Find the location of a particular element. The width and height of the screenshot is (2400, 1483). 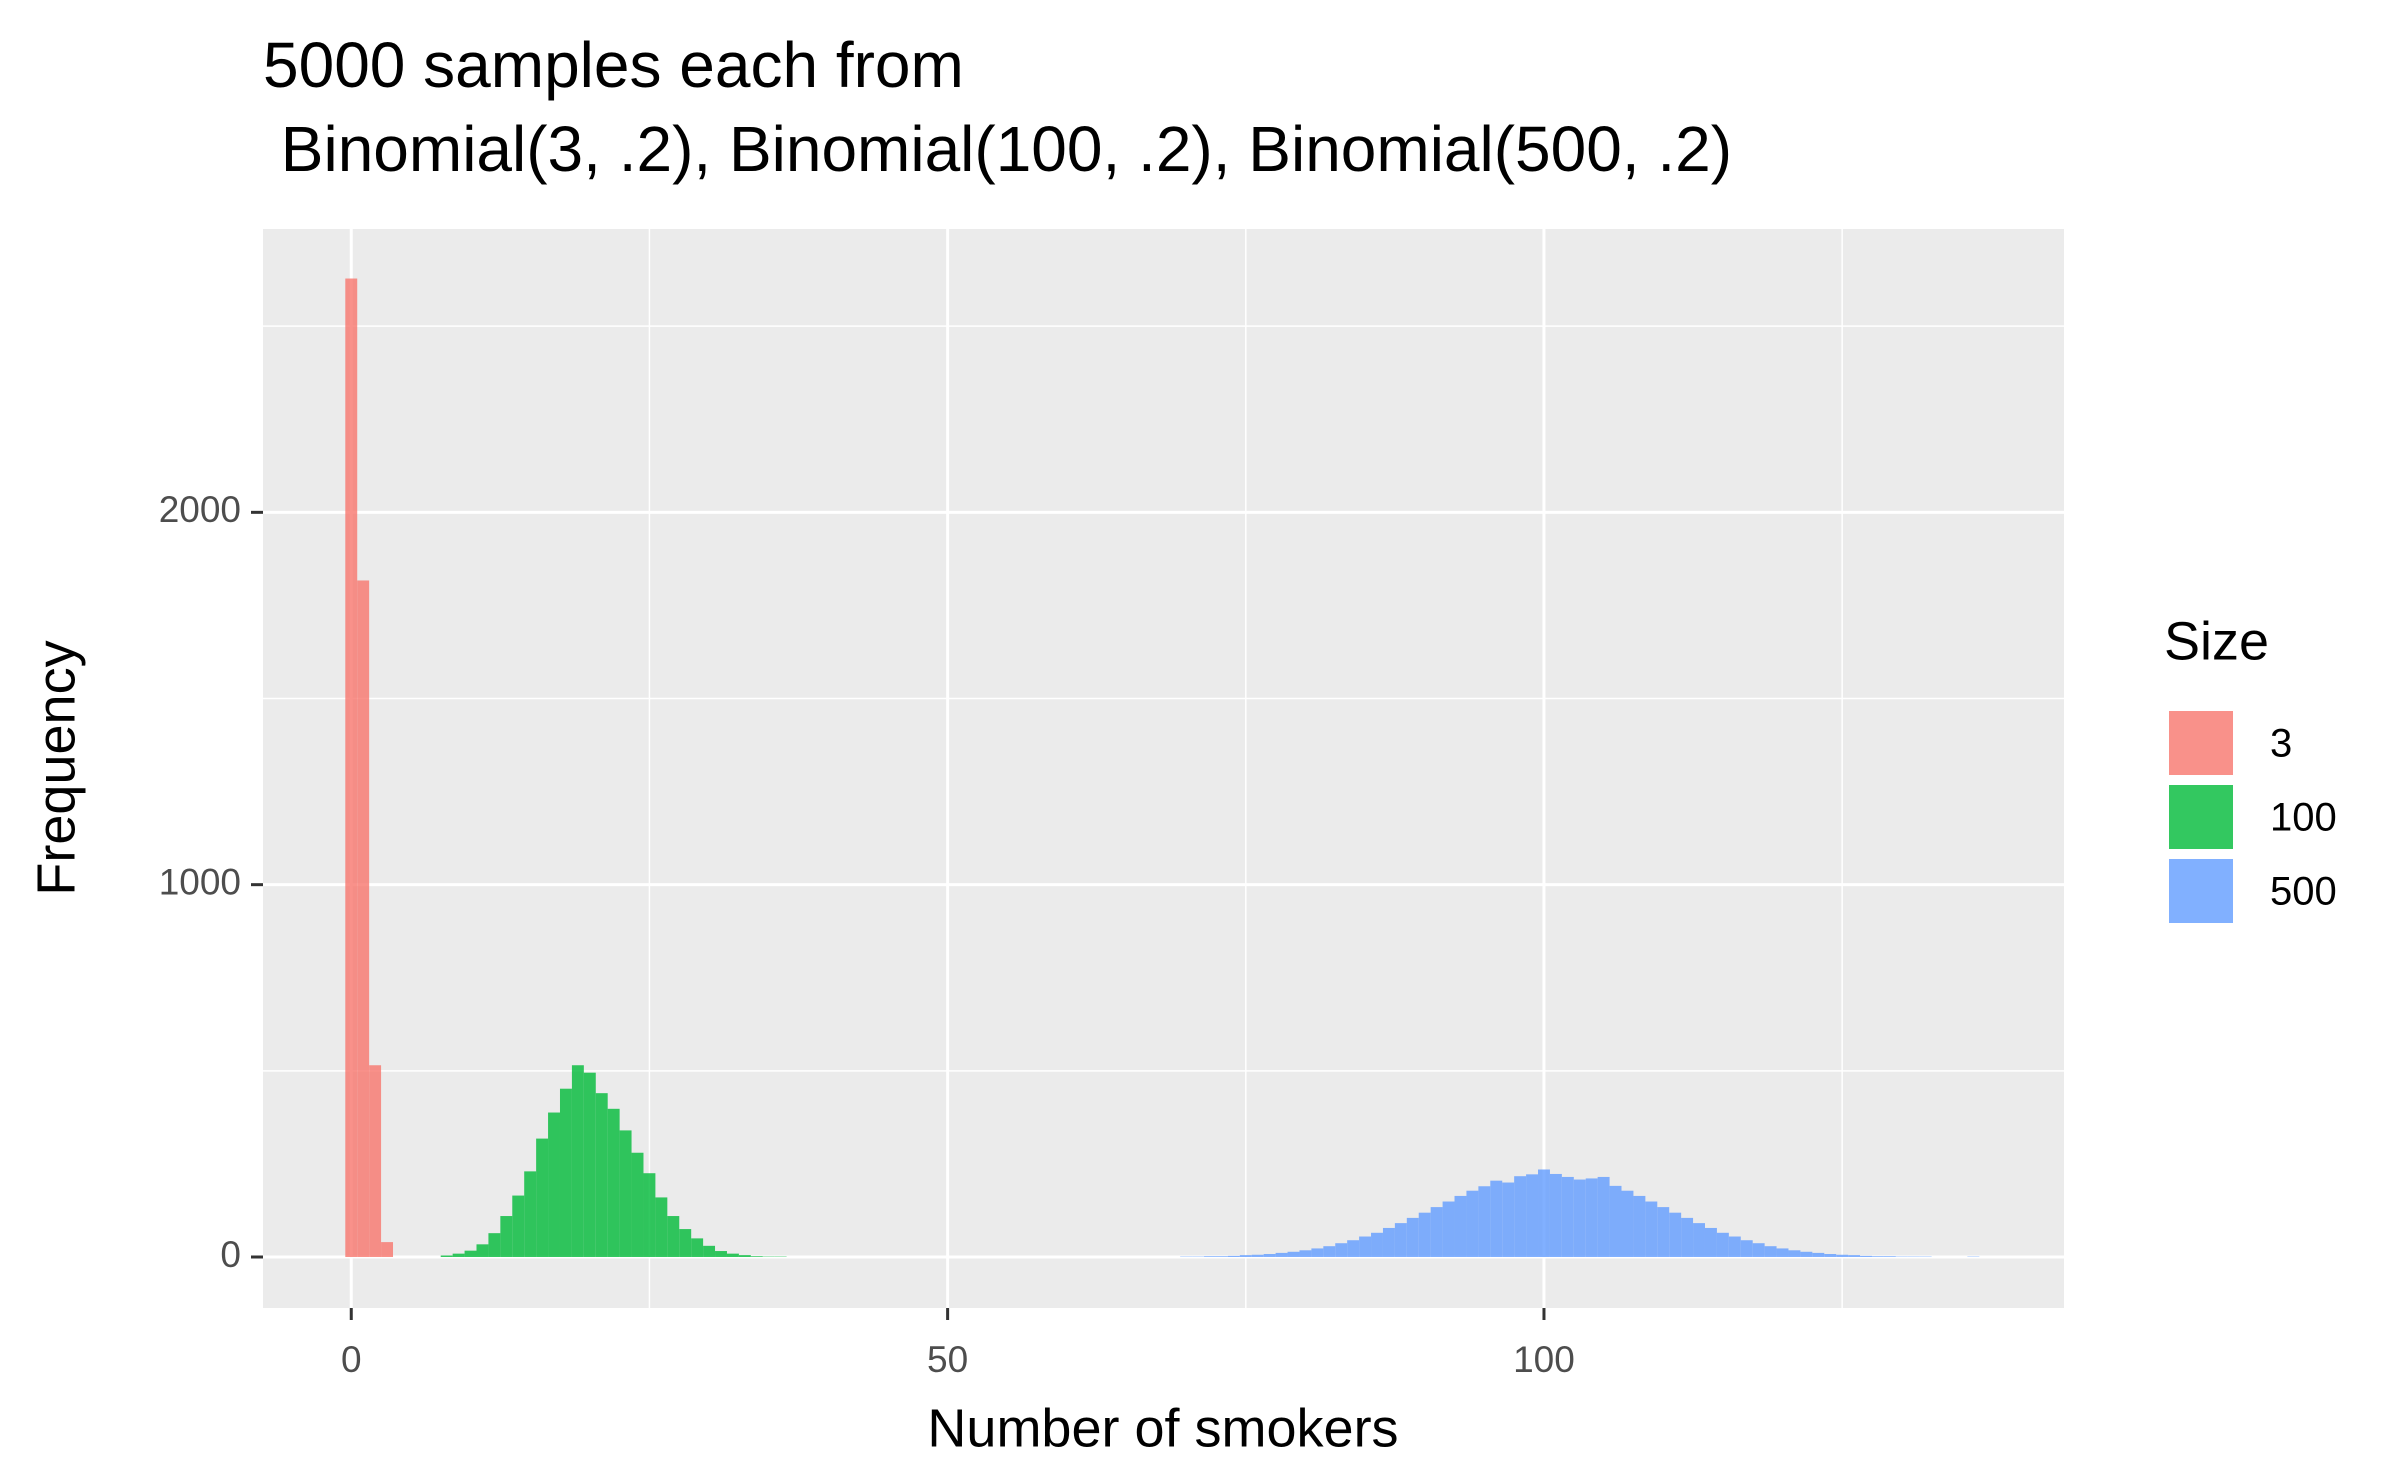

legend-label: 100 is located at coordinates (2303, 818).